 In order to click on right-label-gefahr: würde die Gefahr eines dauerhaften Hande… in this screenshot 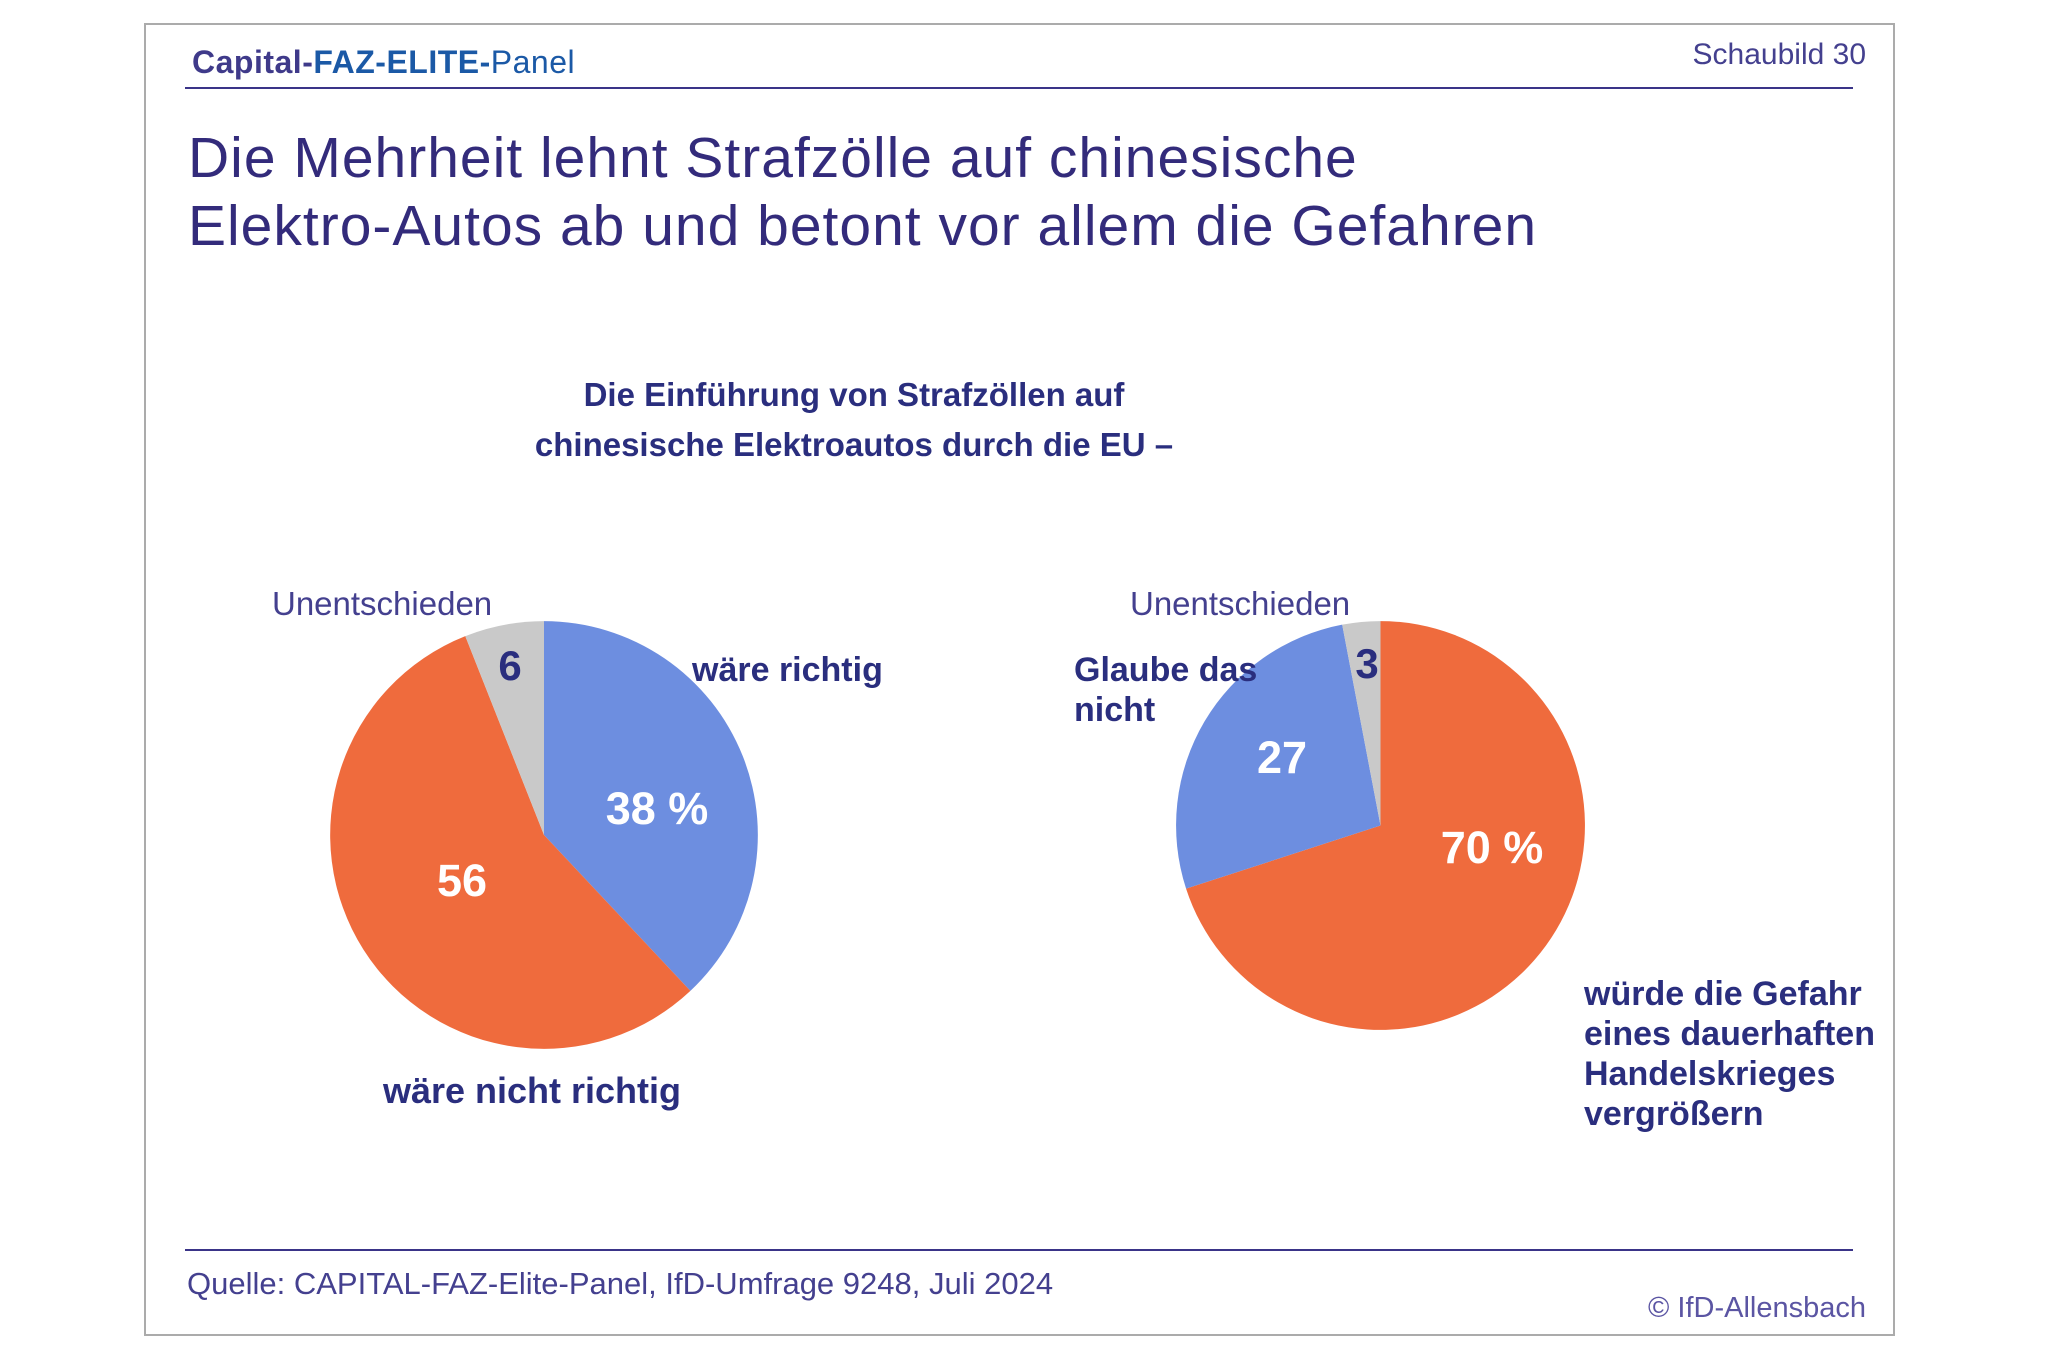, I will do `click(1729, 1054)`.